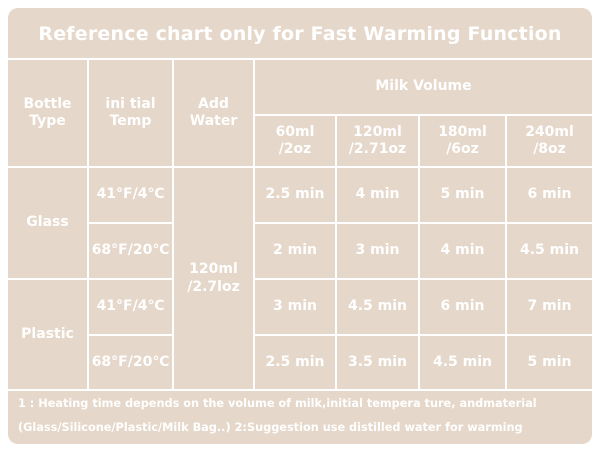  What do you see at coordinates (130, 112) in the screenshot?
I see `header-initial-temp: ini tial Temp` at bounding box center [130, 112].